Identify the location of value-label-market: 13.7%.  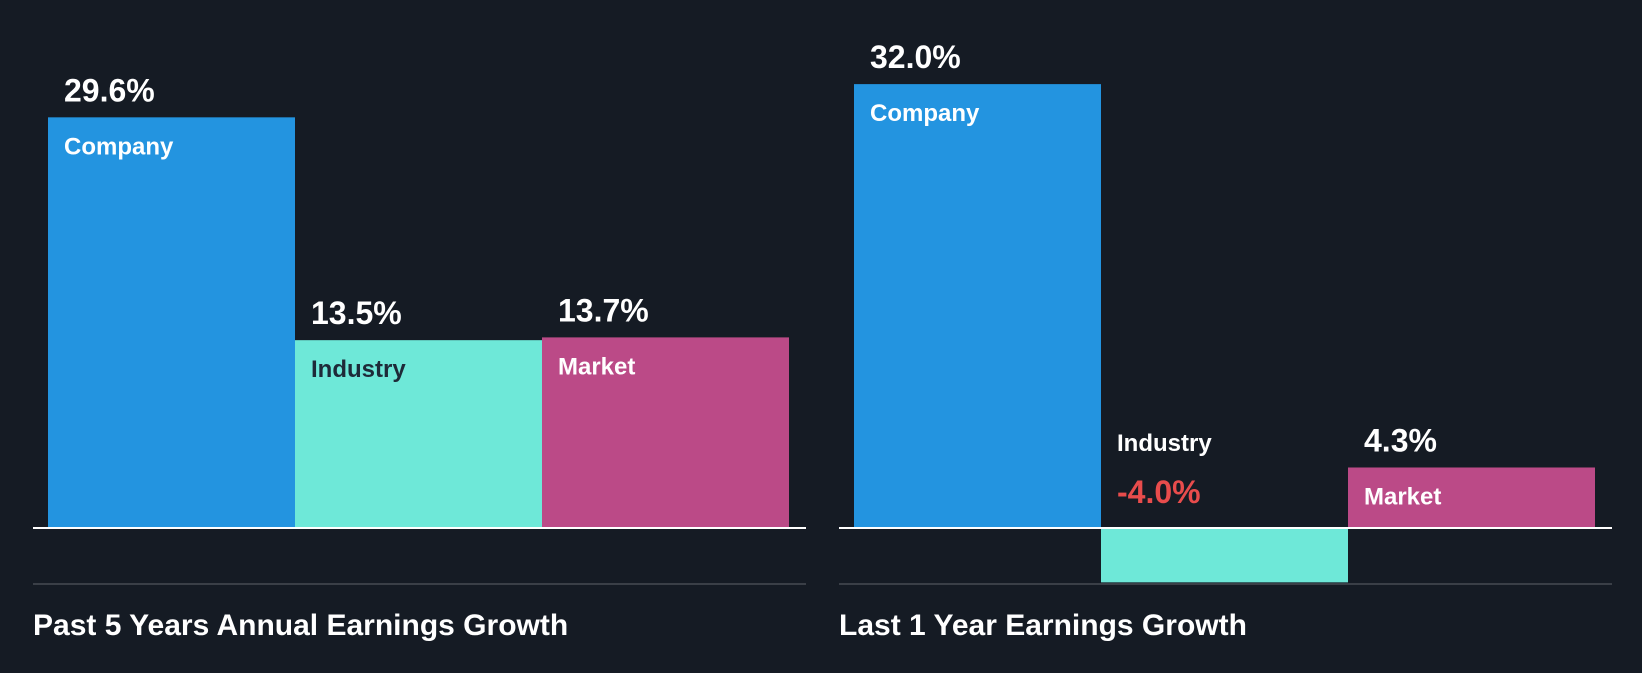
(603, 310).